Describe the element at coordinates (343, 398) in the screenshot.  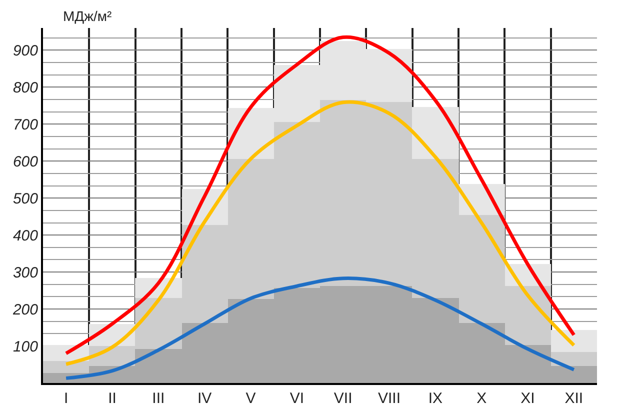
I see `x-tick-label: VII` at that location.